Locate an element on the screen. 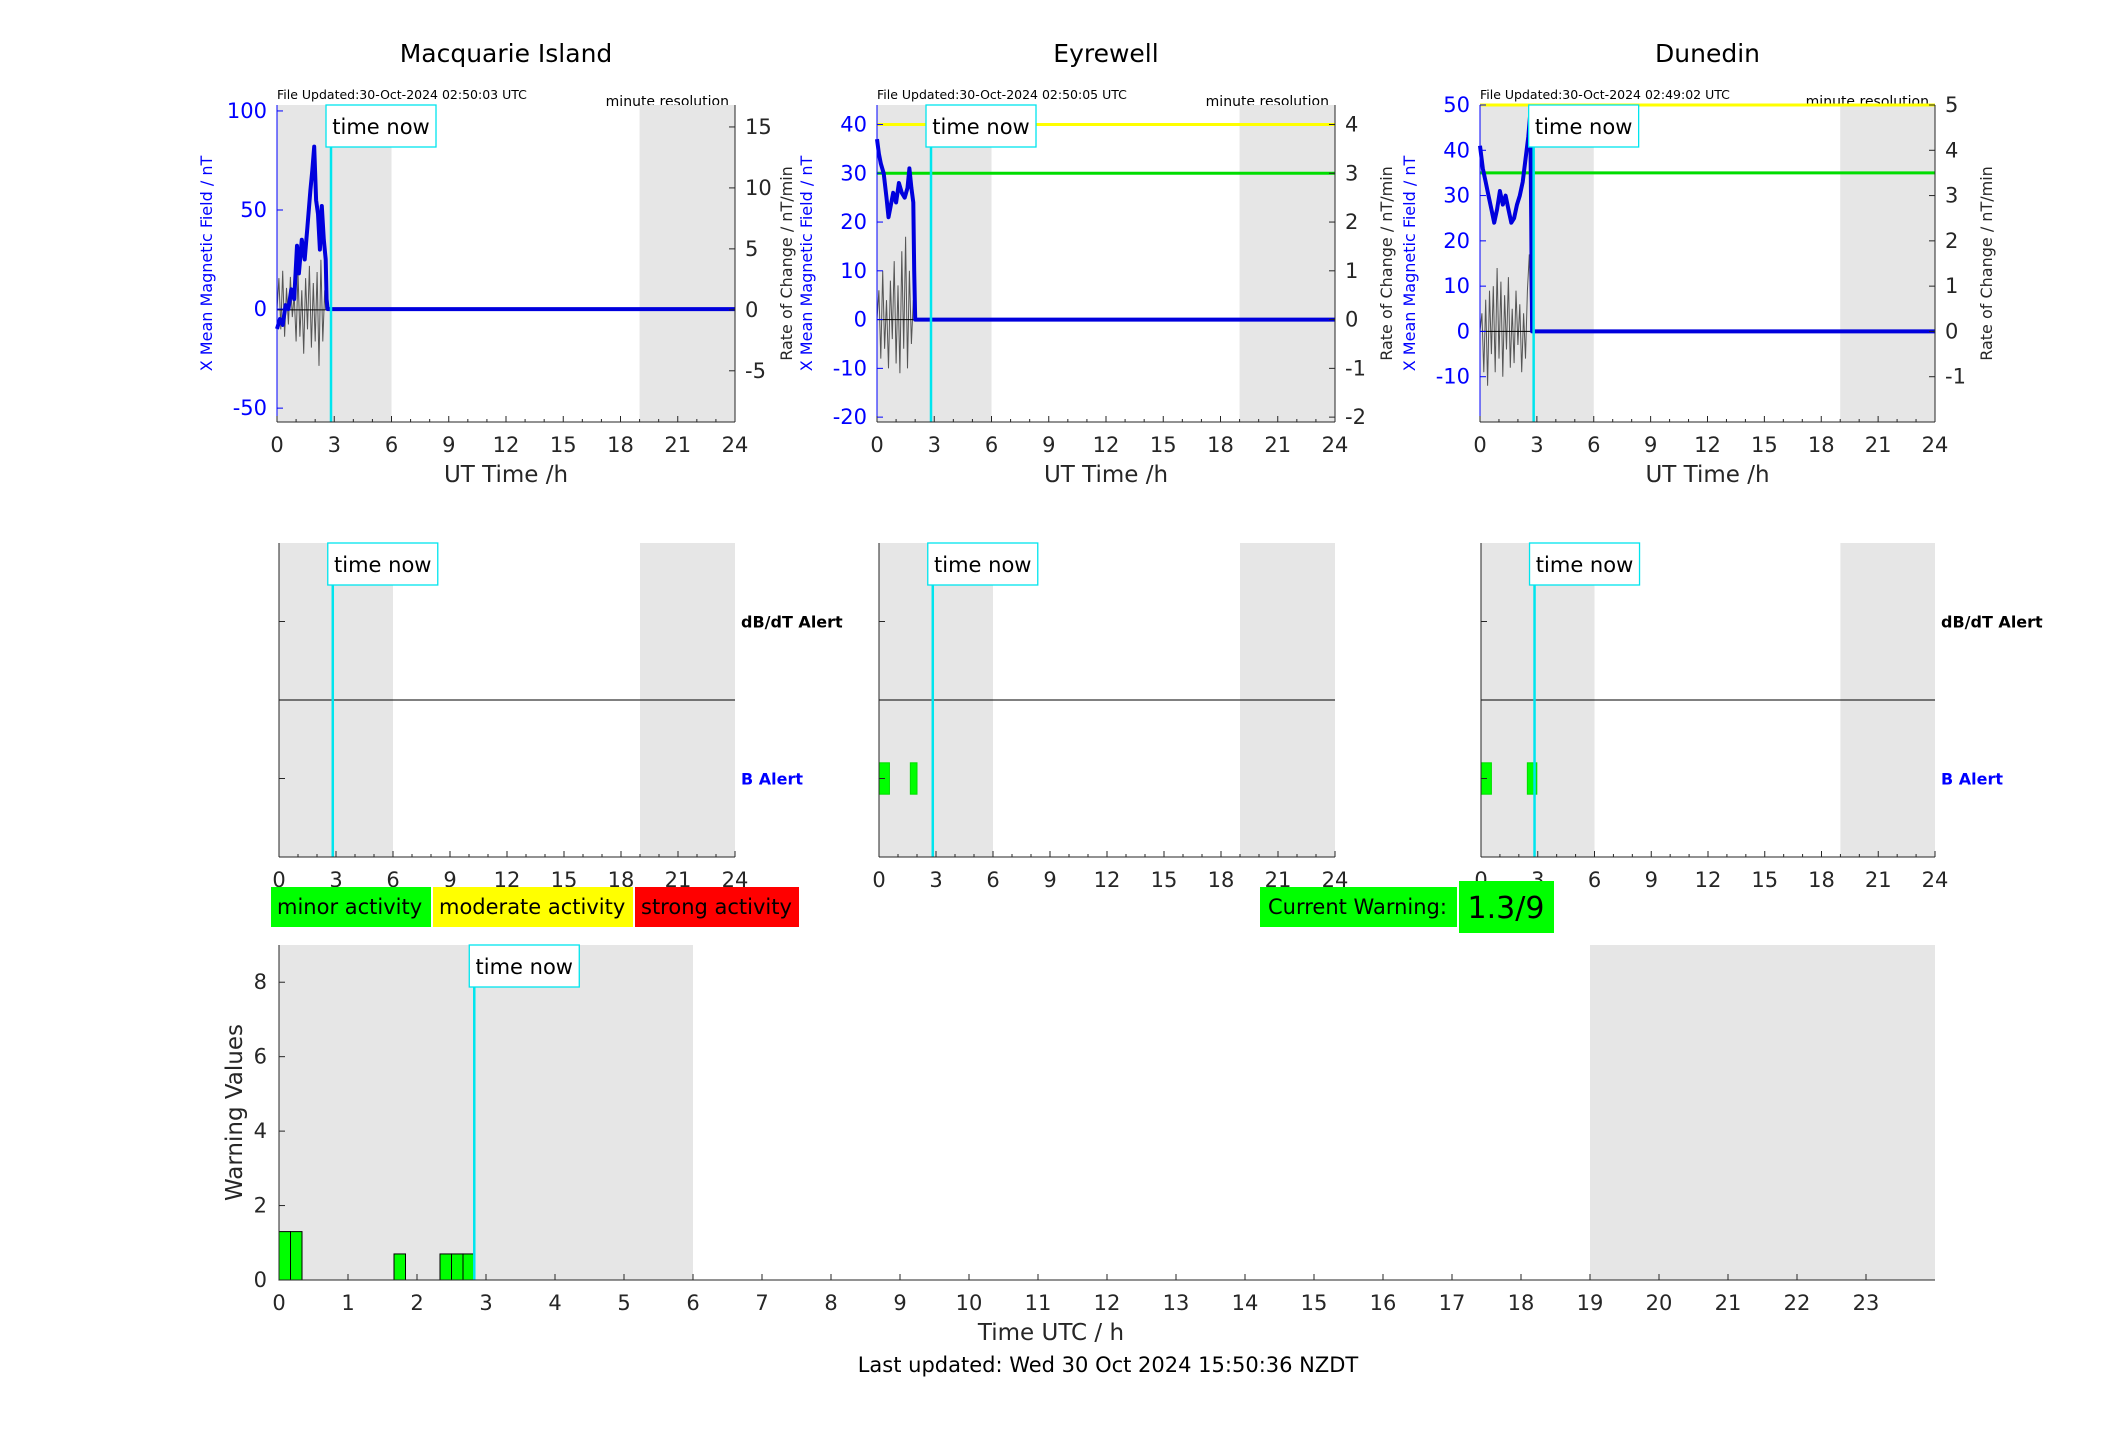  station-title: Dunedin is located at coordinates (1707, 53).